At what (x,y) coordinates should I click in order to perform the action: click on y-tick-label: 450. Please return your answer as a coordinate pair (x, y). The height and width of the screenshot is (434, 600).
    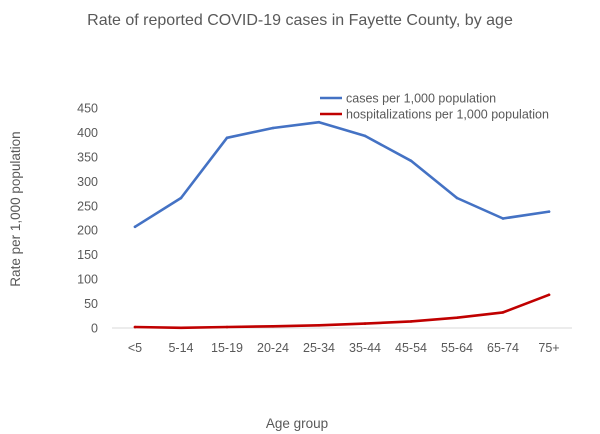
    Looking at the image, I should click on (87, 109).